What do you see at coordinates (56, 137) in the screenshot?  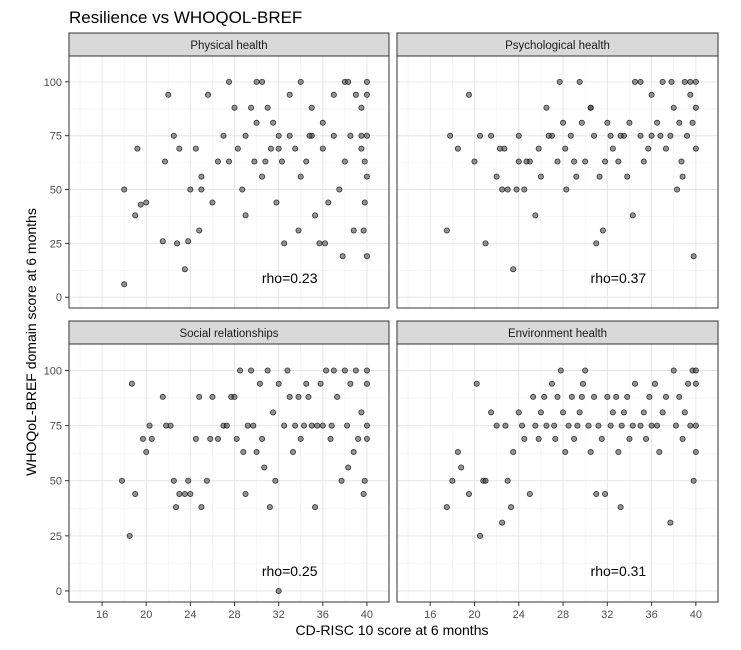 I see `y-tick-label: 75` at bounding box center [56, 137].